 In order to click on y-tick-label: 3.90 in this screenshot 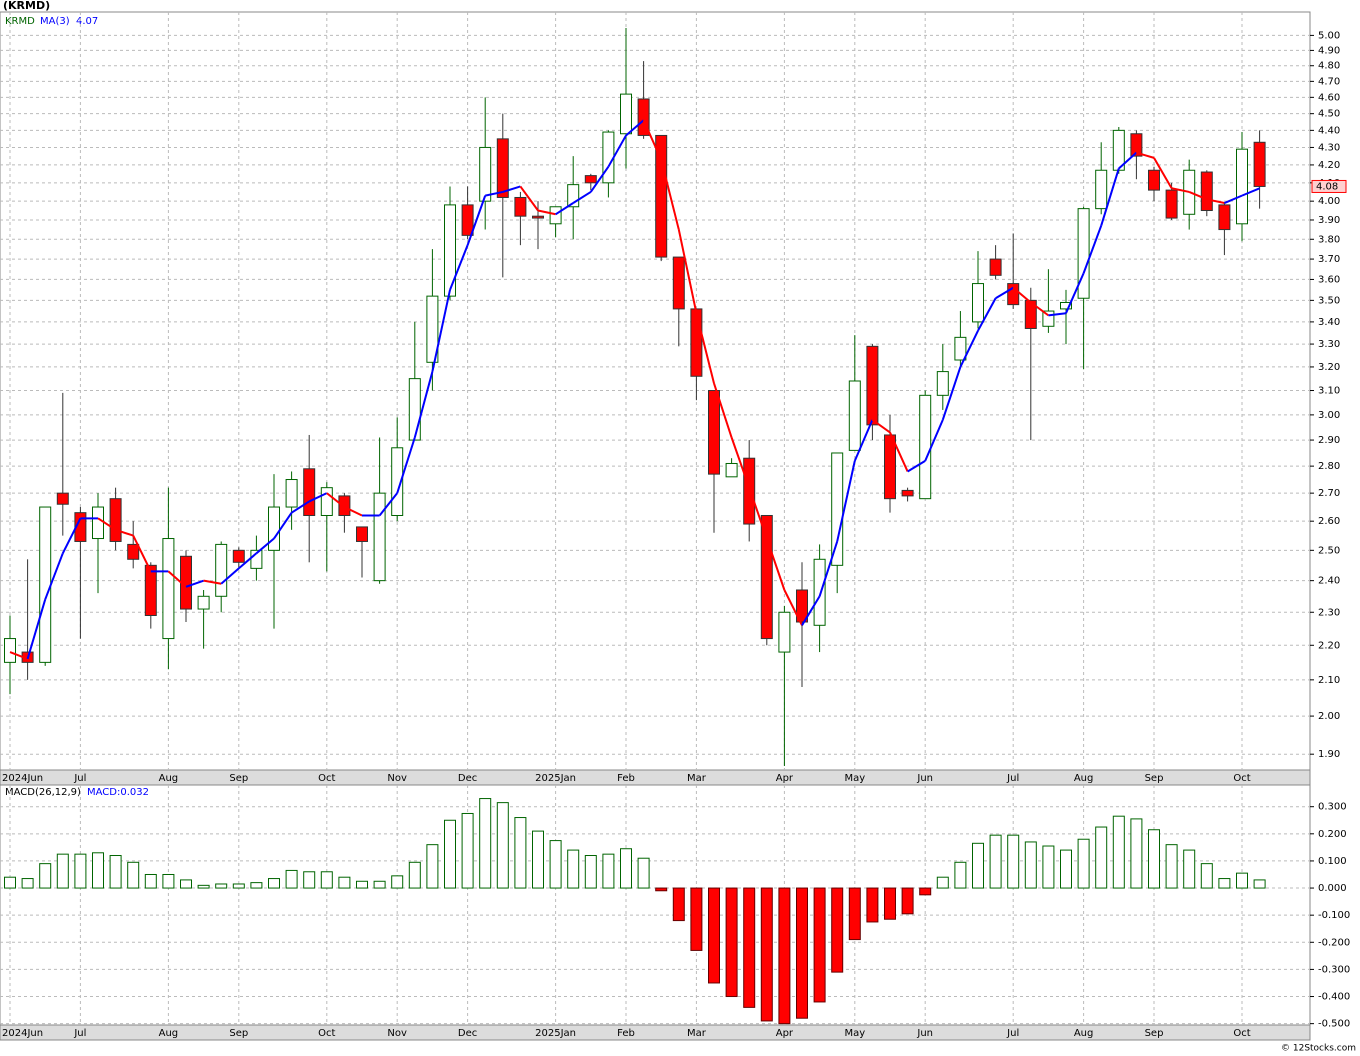, I will do `click(1329, 220)`.